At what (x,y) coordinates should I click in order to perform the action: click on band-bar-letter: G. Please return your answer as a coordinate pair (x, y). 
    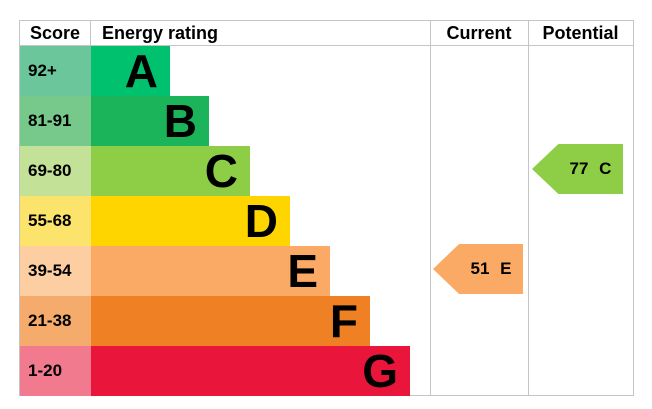
    Looking at the image, I should click on (250, 371).